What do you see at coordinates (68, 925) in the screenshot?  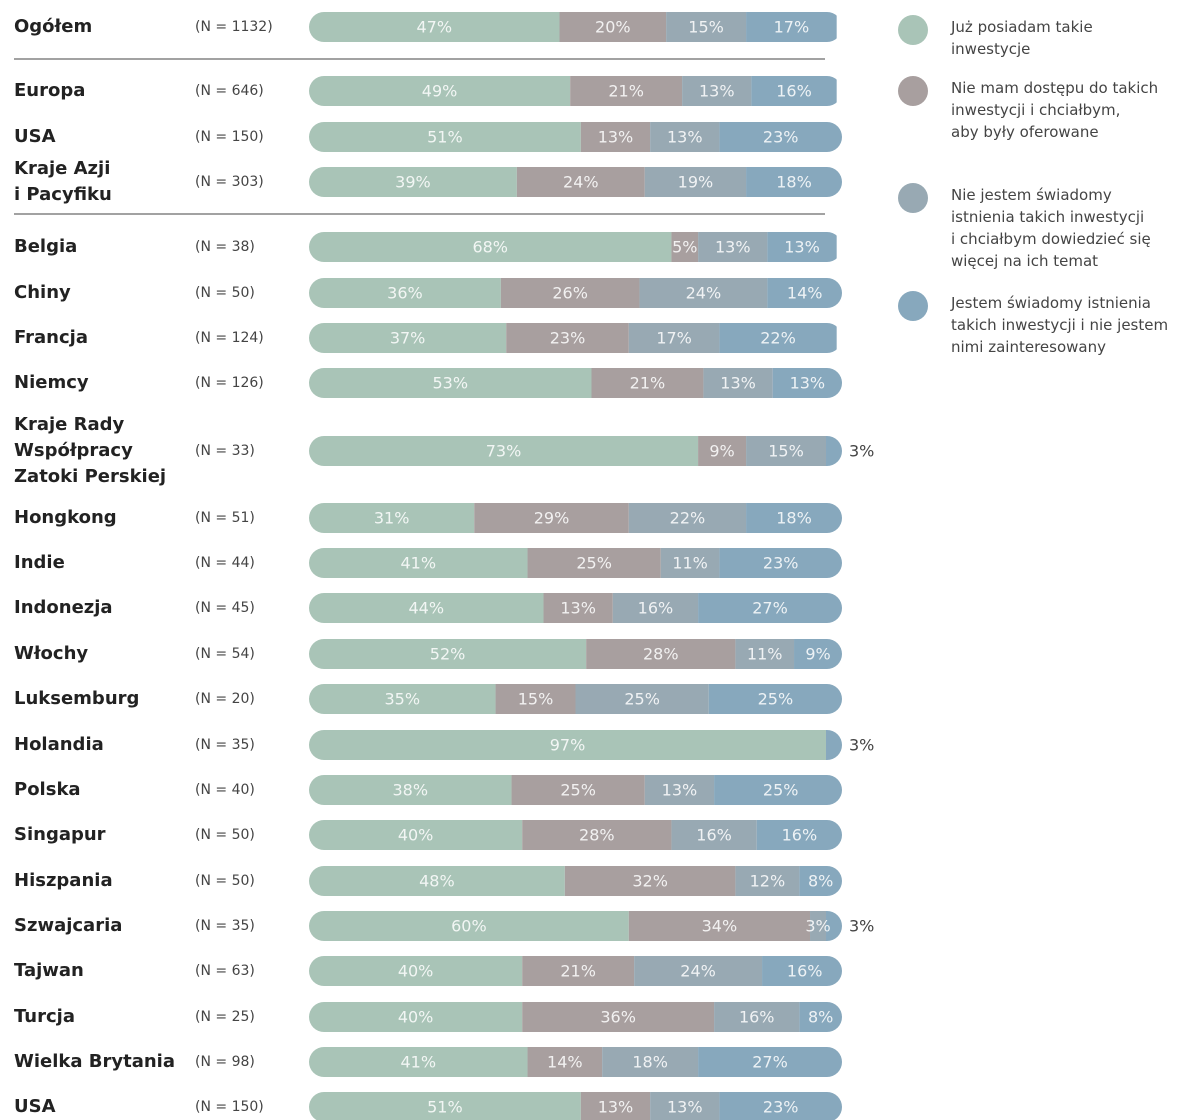 I see `category-label: Szwajcaria` at bounding box center [68, 925].